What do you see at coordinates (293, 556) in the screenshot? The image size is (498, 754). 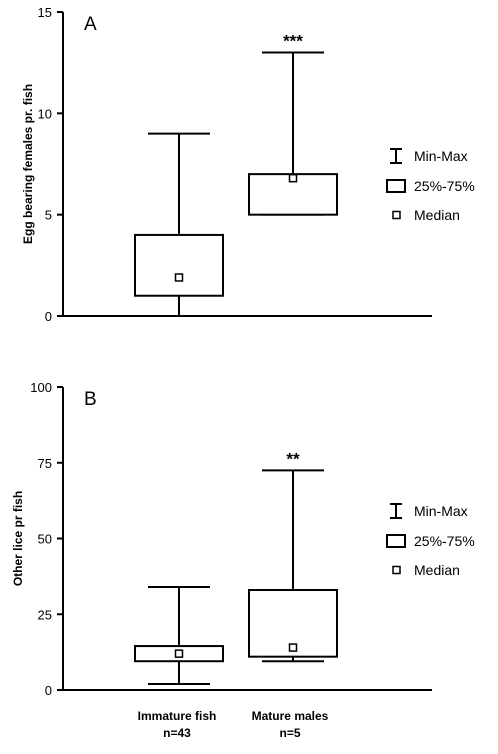 I see `box-mature-males: **` at bounding box center [293, 556].